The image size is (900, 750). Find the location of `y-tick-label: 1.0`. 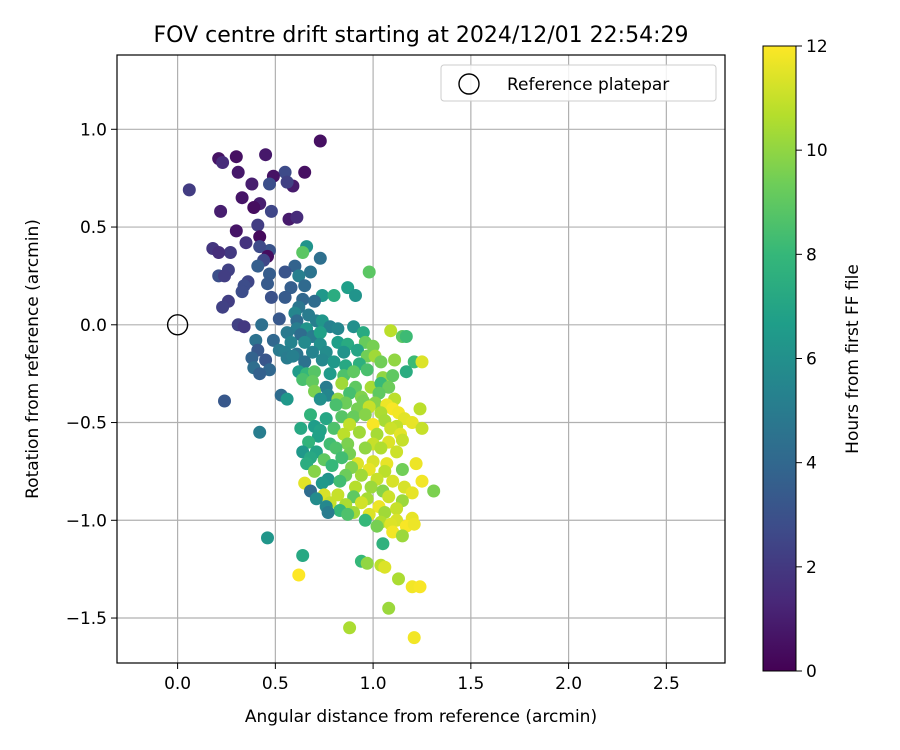

y-tick-label: 1.0 is located at coordinates (93, 130).